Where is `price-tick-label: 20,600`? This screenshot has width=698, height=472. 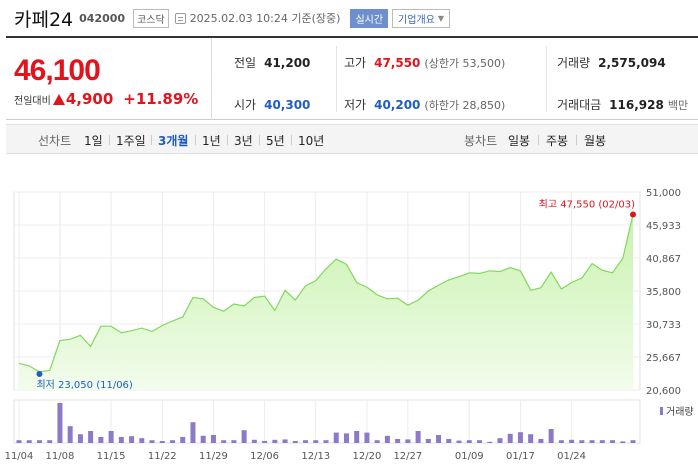
price-tick-label: 20,600 is located at coordinates (663, 391).